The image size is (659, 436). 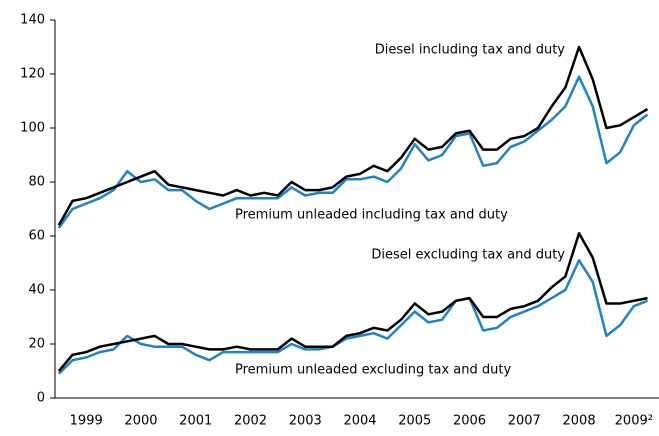 What do you see at coordinates (195, 421) in the screenshot?
I see `x-tick-label: 2001` at bounding box center [195, 421].